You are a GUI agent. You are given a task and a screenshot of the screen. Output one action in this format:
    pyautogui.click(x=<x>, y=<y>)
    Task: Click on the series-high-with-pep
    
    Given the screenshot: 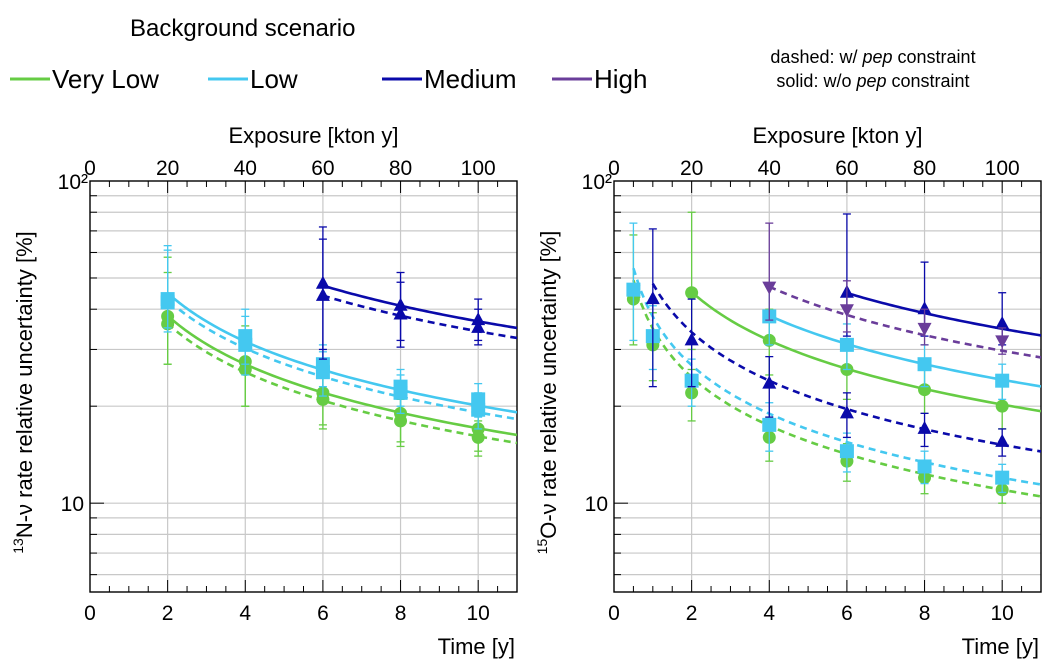 What is the action you would take?
    pyautogui.click(x=901, y=290)
    